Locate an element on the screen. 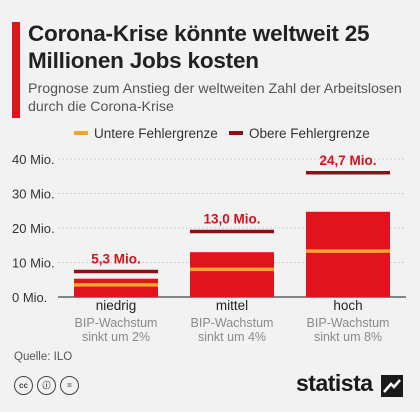 This screenshot has width=420, height=412. license-icons: cc ⓘ = is located at coordinates (48, 385).